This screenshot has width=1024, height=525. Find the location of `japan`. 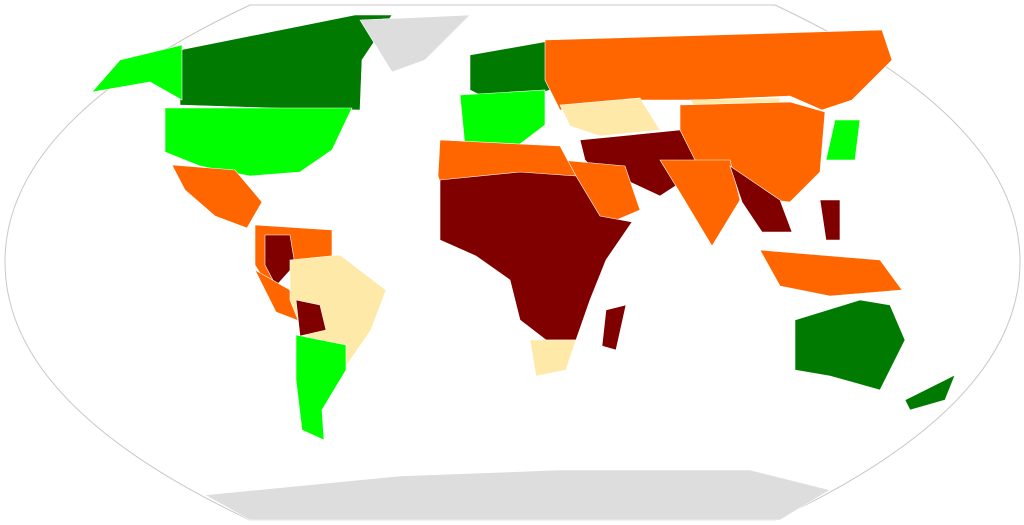

japan is located at coordinates (843, 140).